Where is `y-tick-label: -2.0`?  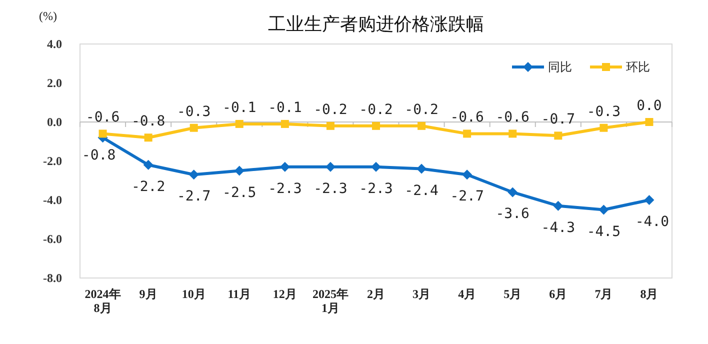 y-tick-label: -2.0 is located at coordinates (52, 161).